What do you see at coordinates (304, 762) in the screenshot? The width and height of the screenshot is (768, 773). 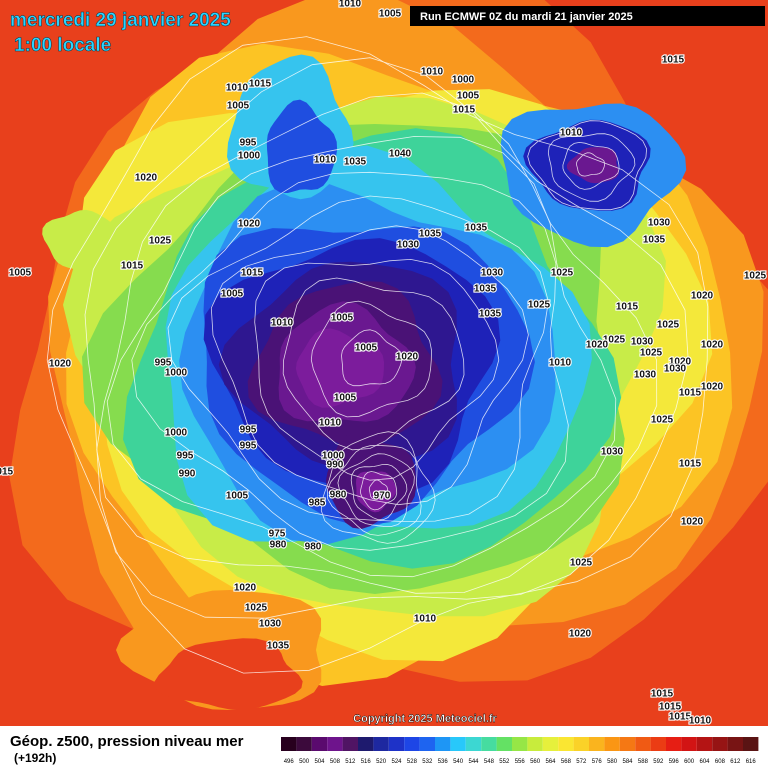 I see `colorbar-label: 500` at bounding box center [304, 762].